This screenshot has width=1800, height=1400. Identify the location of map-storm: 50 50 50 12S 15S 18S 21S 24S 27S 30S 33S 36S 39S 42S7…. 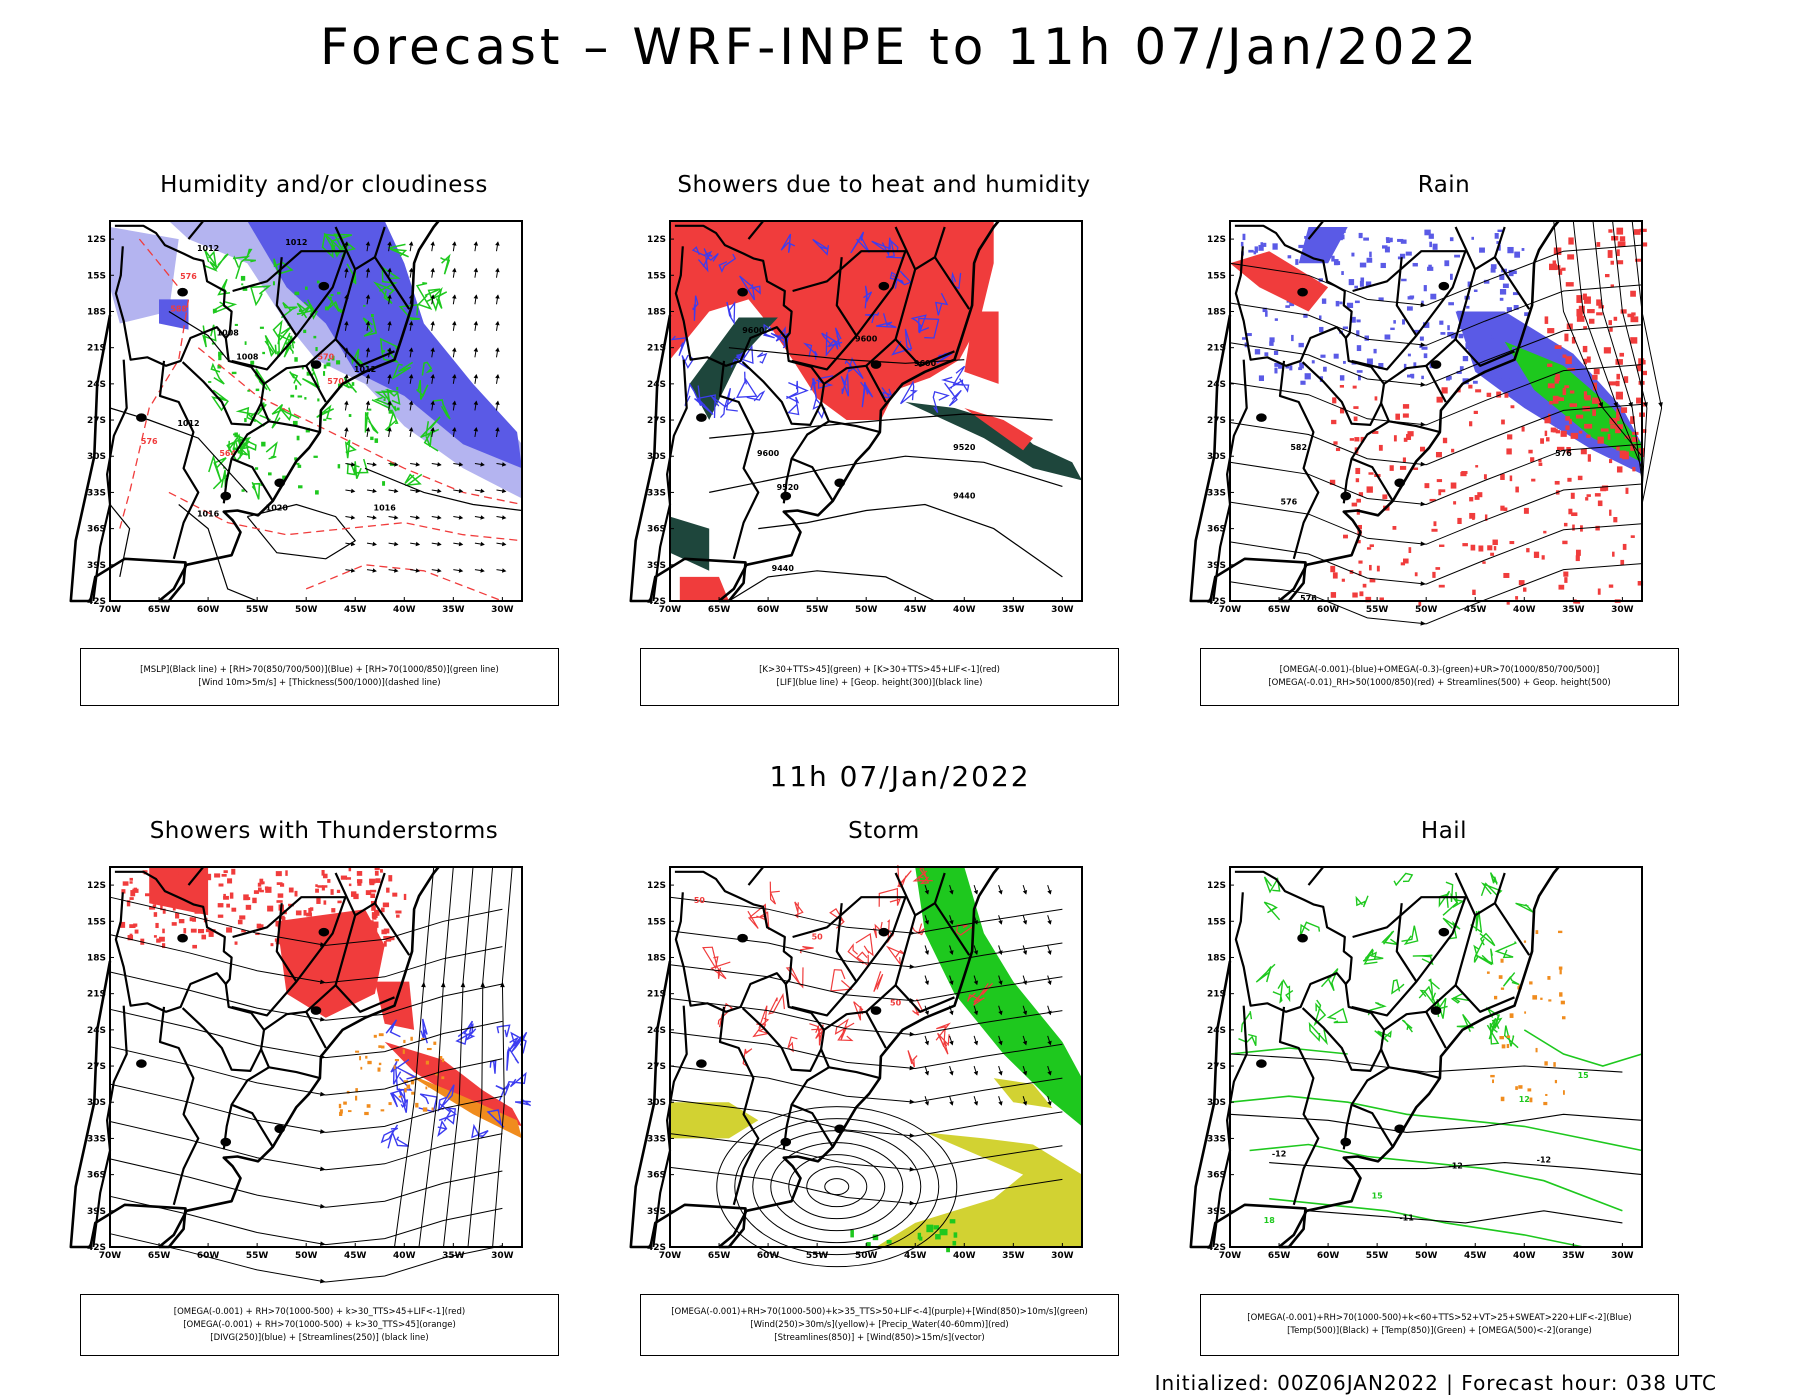
(856, 1066).